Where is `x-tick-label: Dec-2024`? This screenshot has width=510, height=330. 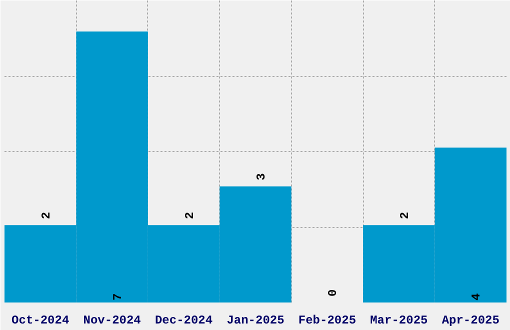 x-tick-label: Dec-2024 is located at coordinates (183, 321).